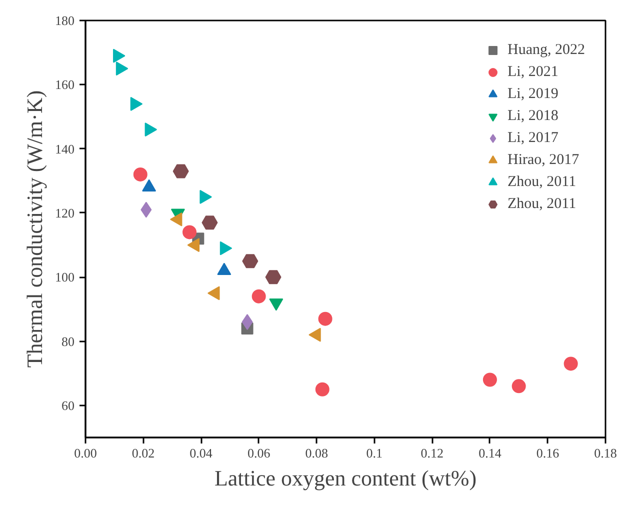  What do you see at coordinates (34, 229) in the screenshot?
I see `y-axis-title: Thermal conductivity (W/m·K)` at bounding box center [34, 229].